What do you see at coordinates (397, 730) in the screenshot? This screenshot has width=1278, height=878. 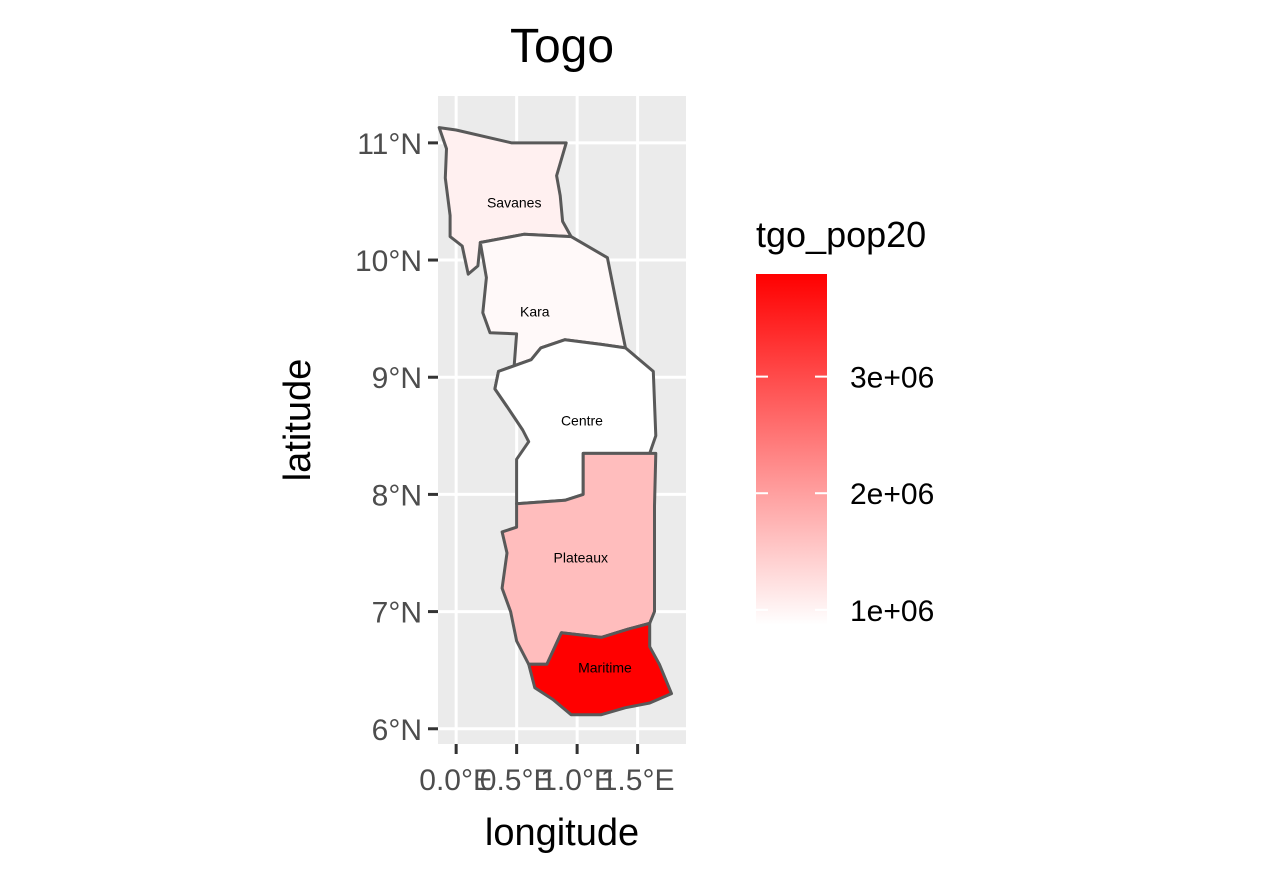 I see `y-tick-label: 6°N` at bounding box center [397, 730].